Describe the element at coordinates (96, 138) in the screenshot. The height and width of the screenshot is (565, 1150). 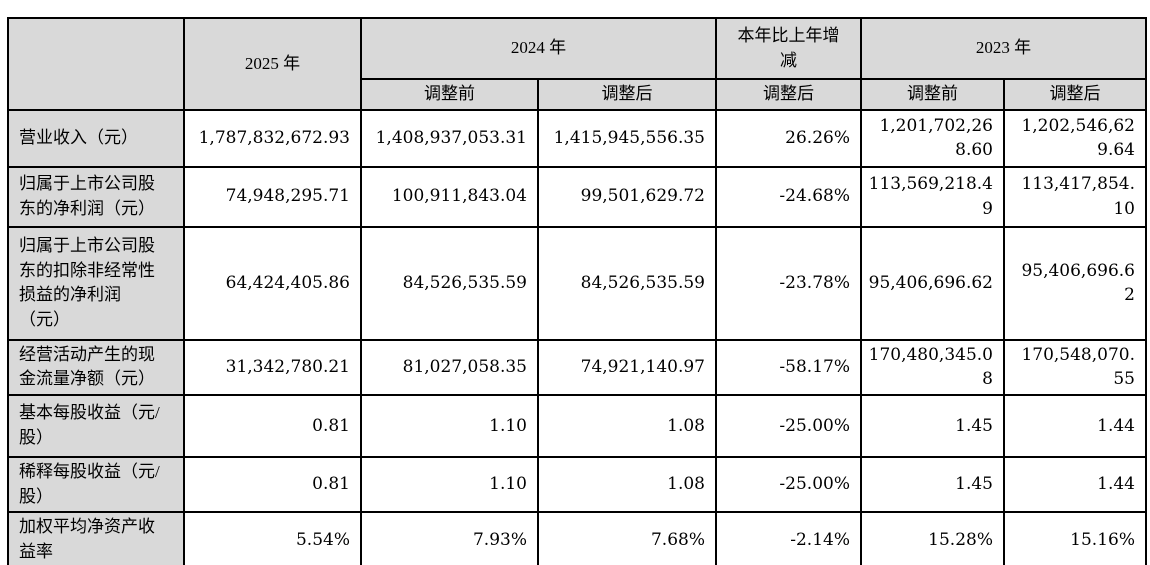
I see `row-label: 营业收入（元）` at that location.